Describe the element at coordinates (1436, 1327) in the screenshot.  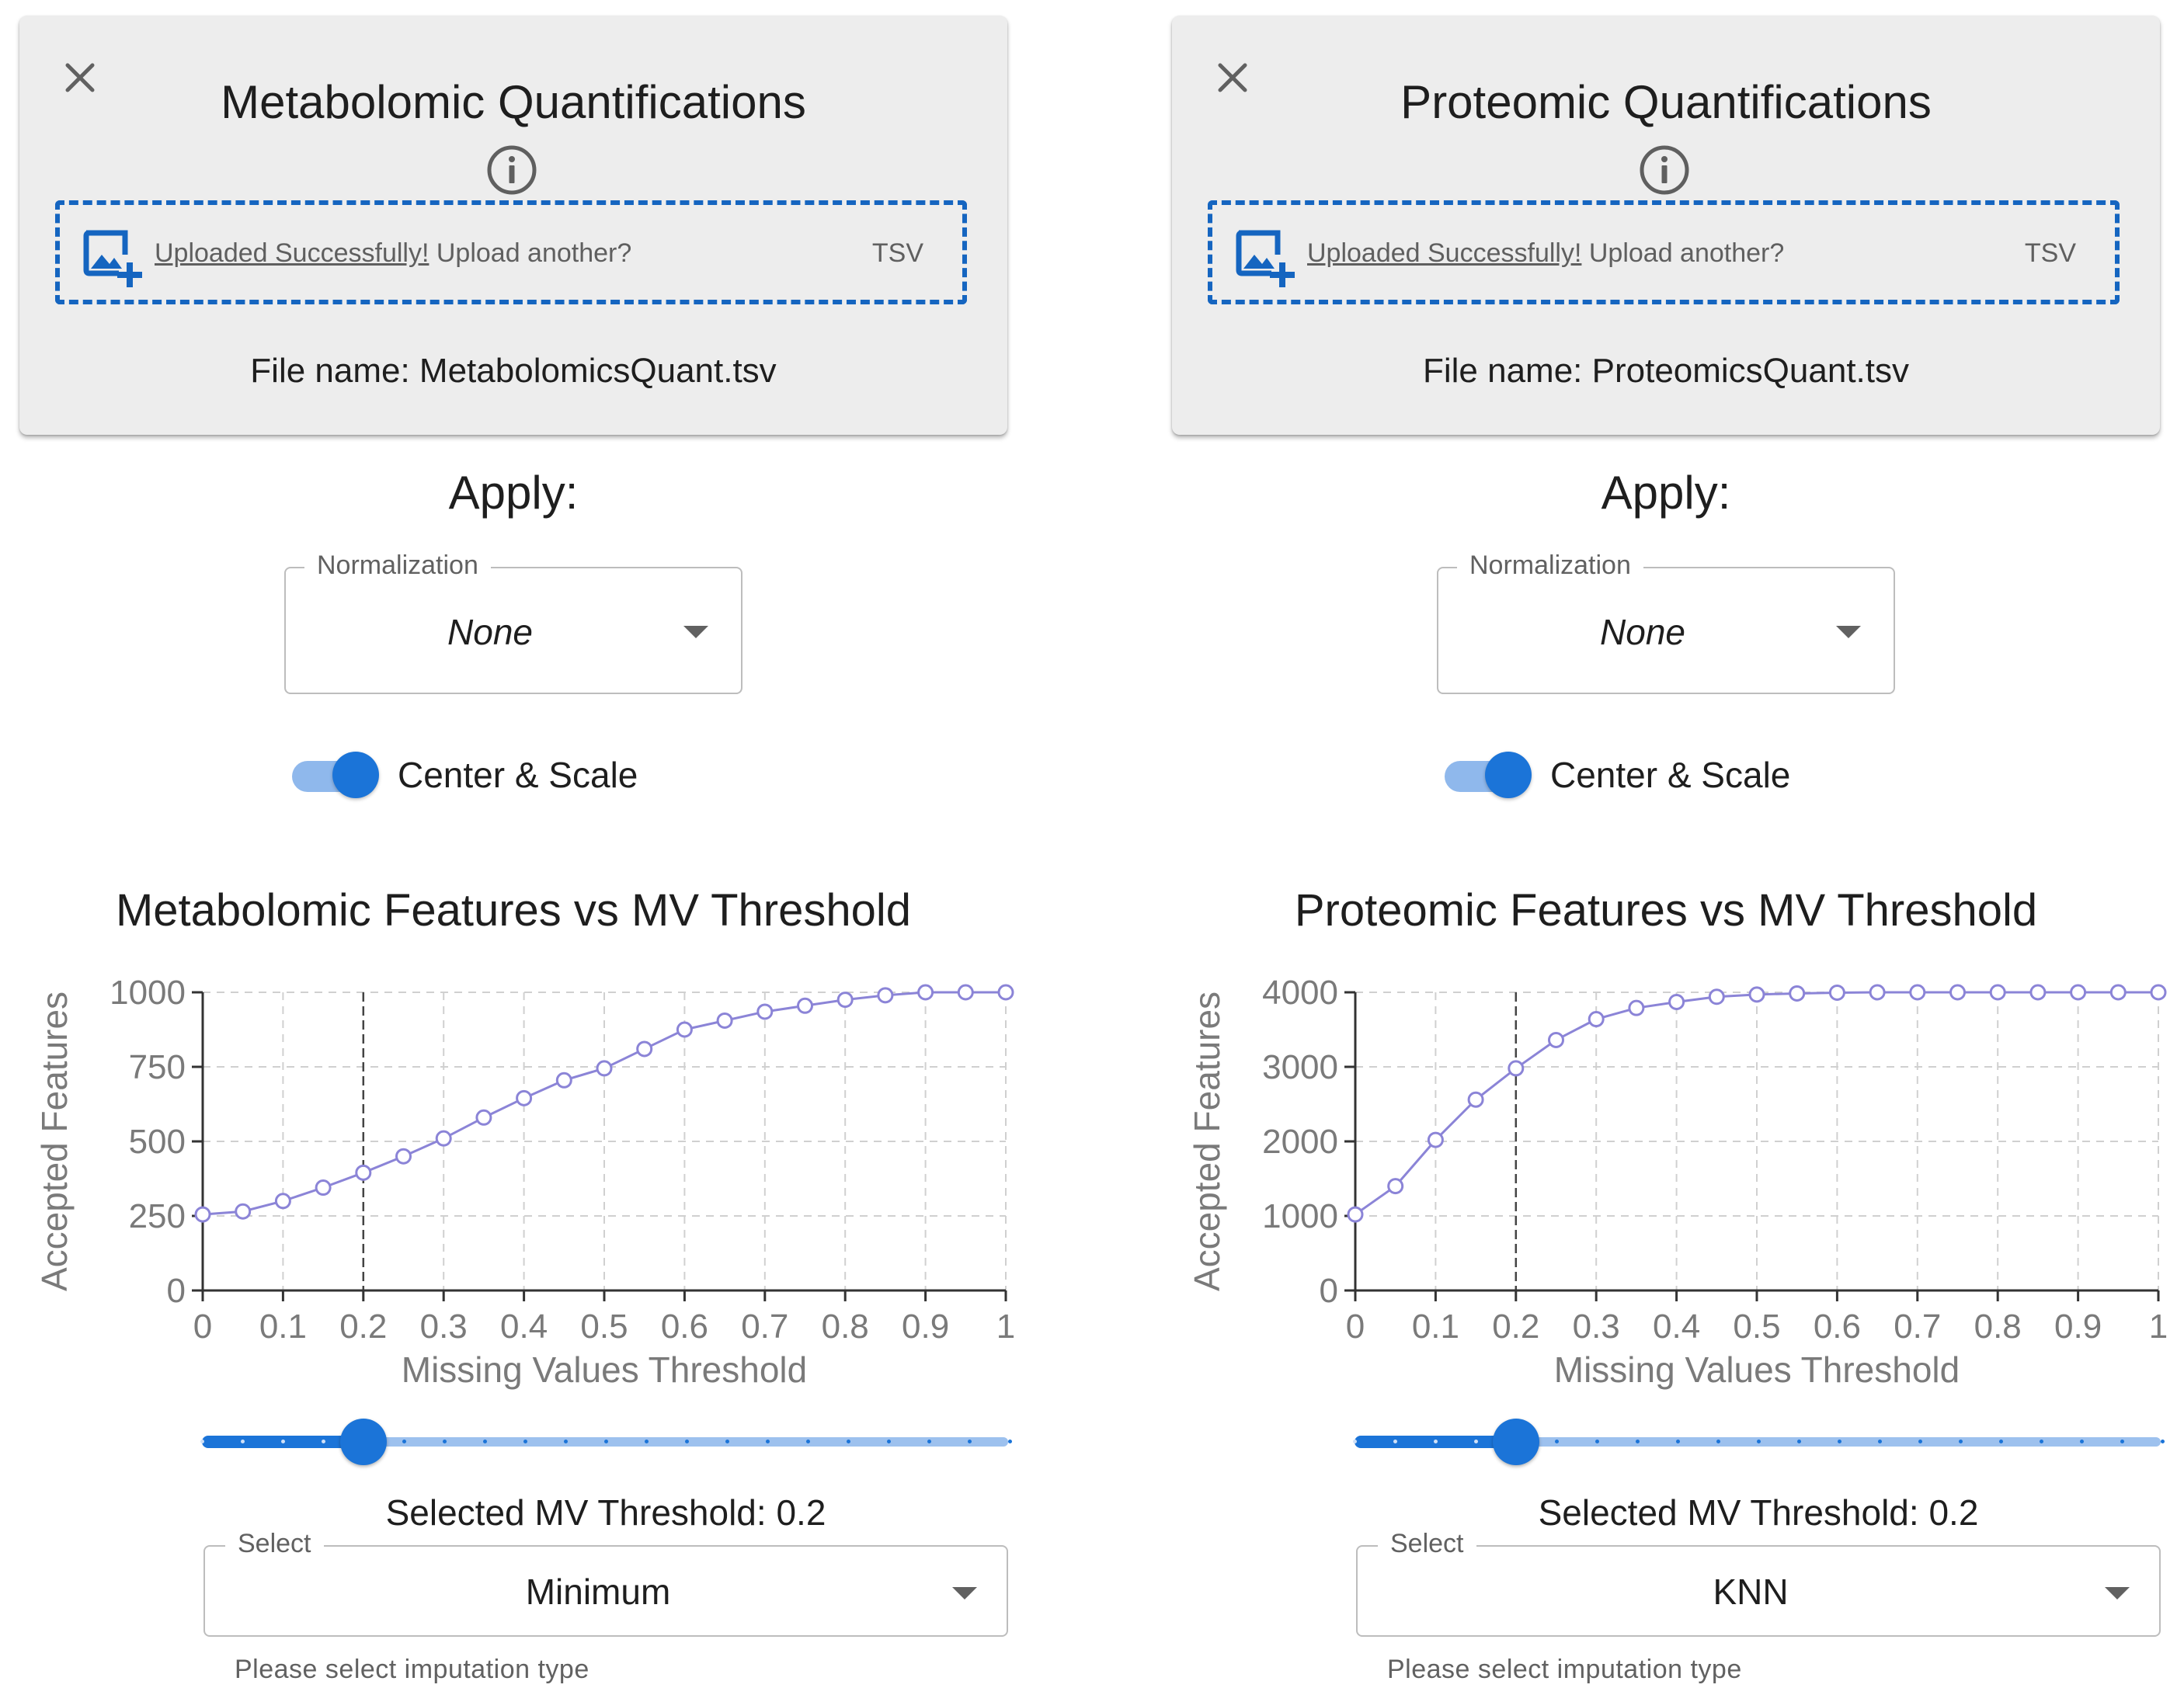
I see `x-tick-label: 0.1` at that location.